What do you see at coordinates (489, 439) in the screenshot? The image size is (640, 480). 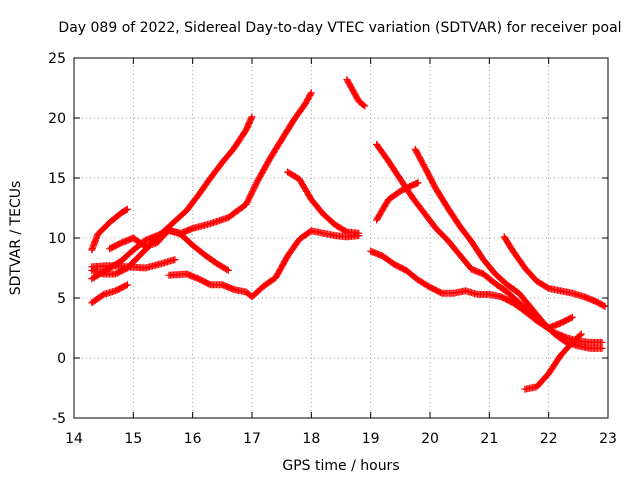 I see `x-tick-label: 21` at bounding box center [489, 439].